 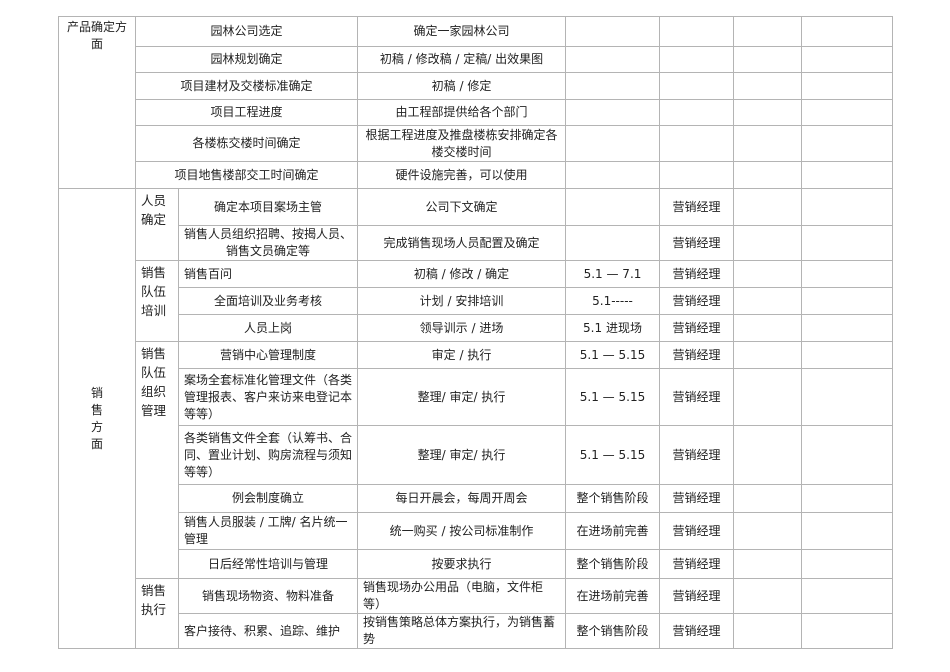 I want to click on table-row: 项目地售楼部交工时间确定 硬件设施完善，可以使用, so click(x=476, y=175).